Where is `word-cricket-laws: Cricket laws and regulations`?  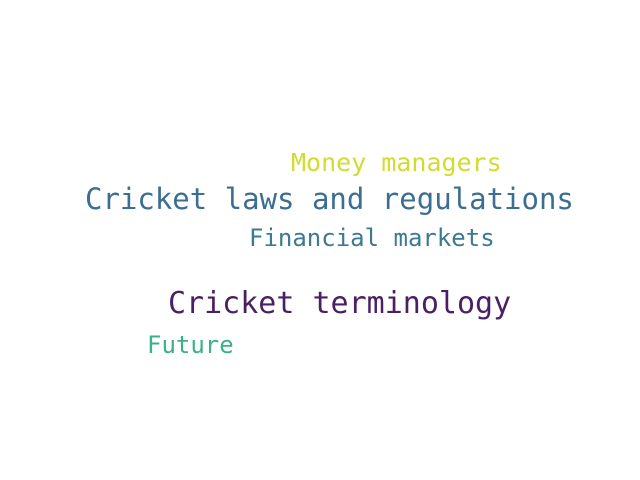
word-cricket-laws: Cricket laws and regulations is located at coordinates (329, 199).